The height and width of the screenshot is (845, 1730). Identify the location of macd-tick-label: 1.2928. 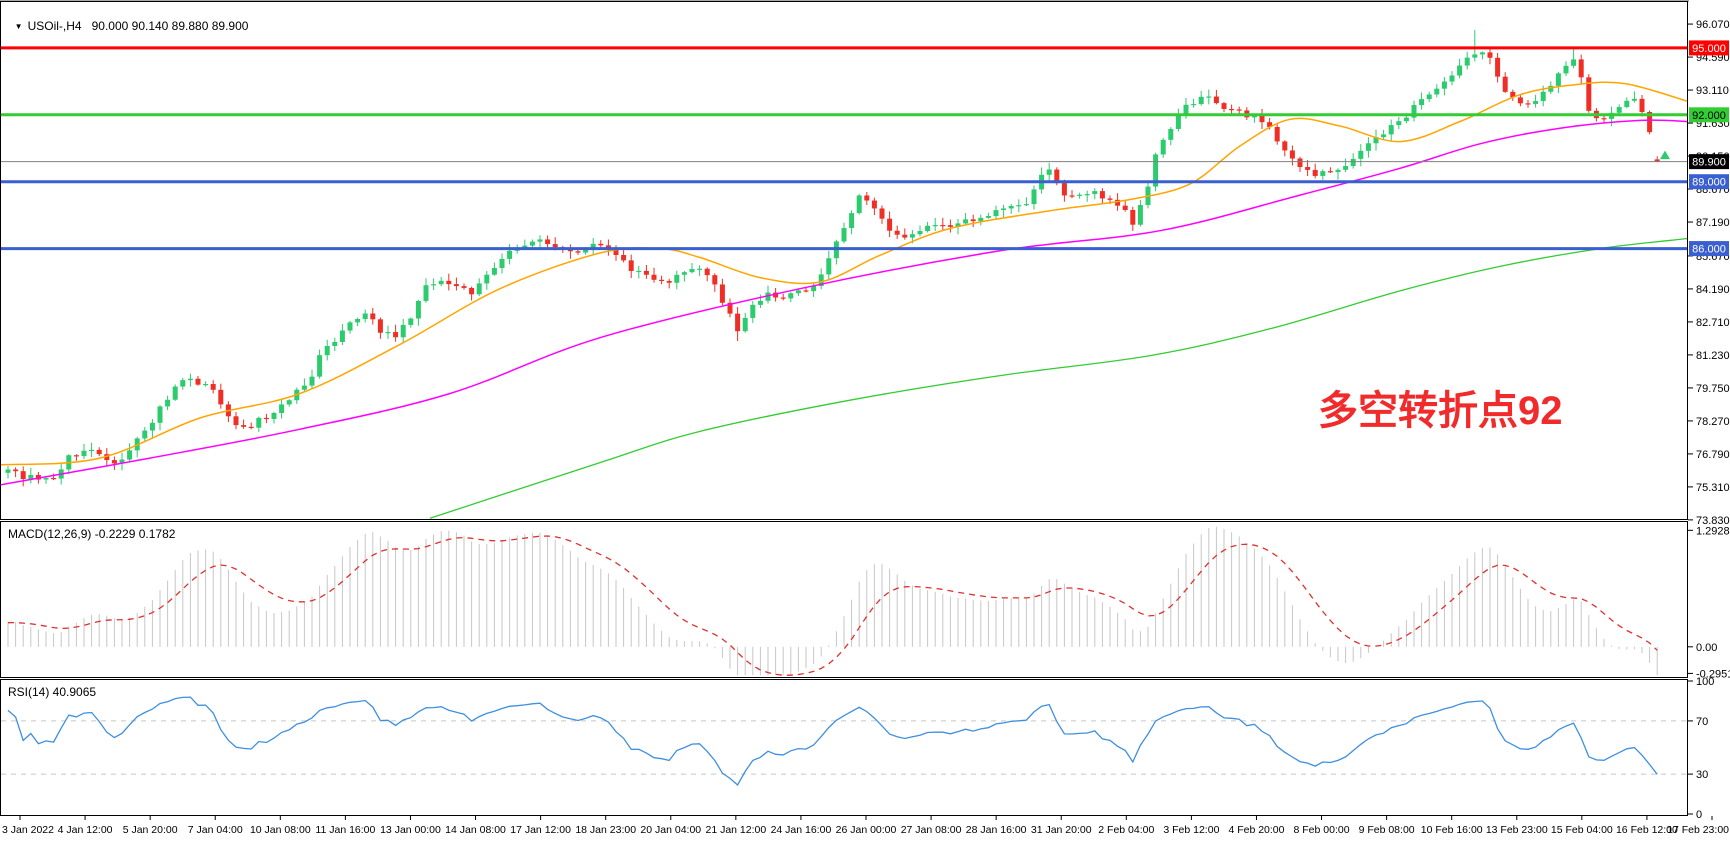
(1713, 531).